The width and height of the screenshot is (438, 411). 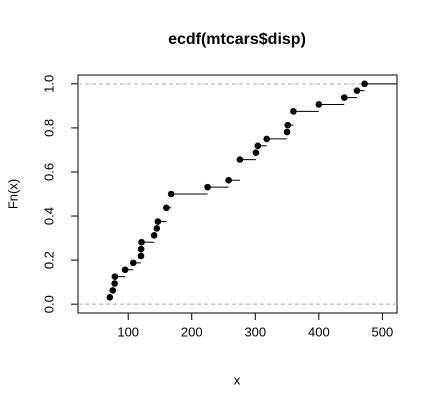 I want to click on y-axis-label: Fn(x), so click(x=12, y=194).